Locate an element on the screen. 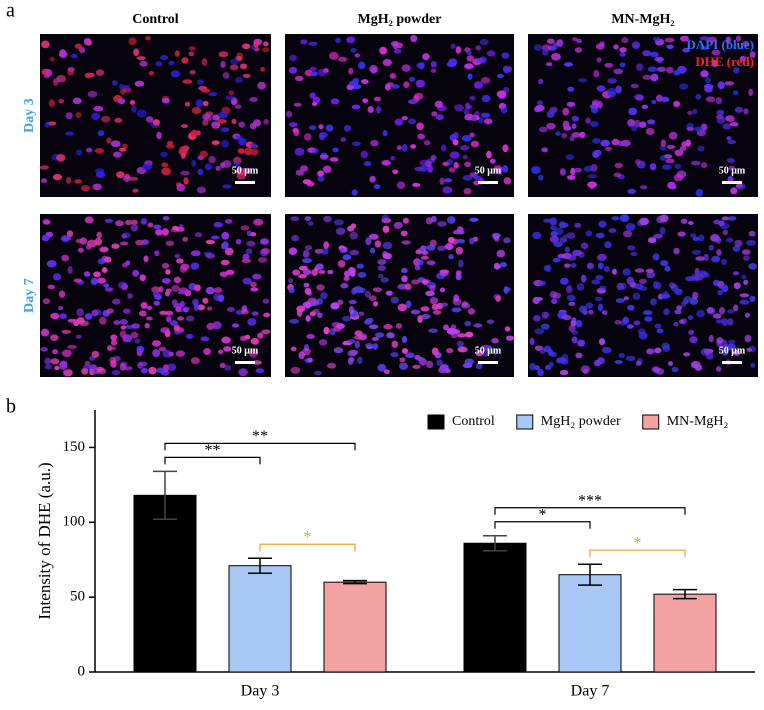  y-tick-label: 50 is located at coordinates (77, 597).